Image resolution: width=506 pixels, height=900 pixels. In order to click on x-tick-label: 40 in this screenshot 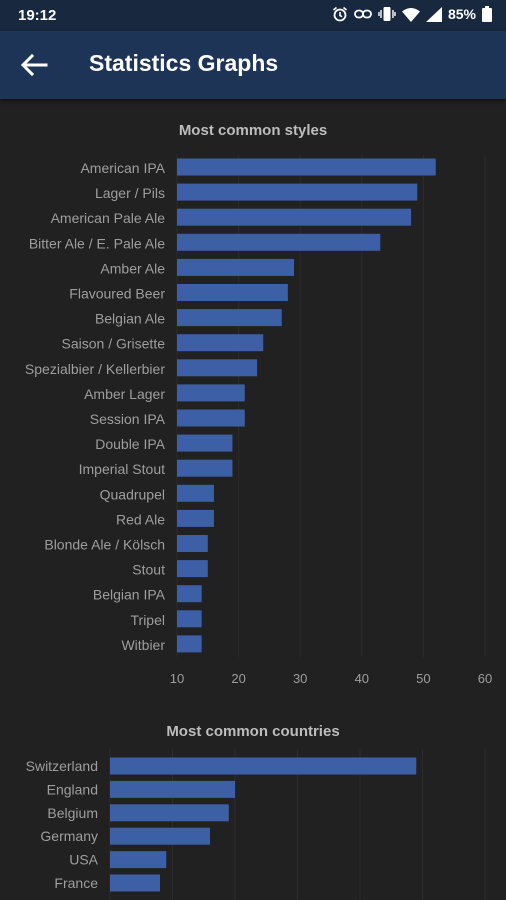, I will do `click(362, 678)`.